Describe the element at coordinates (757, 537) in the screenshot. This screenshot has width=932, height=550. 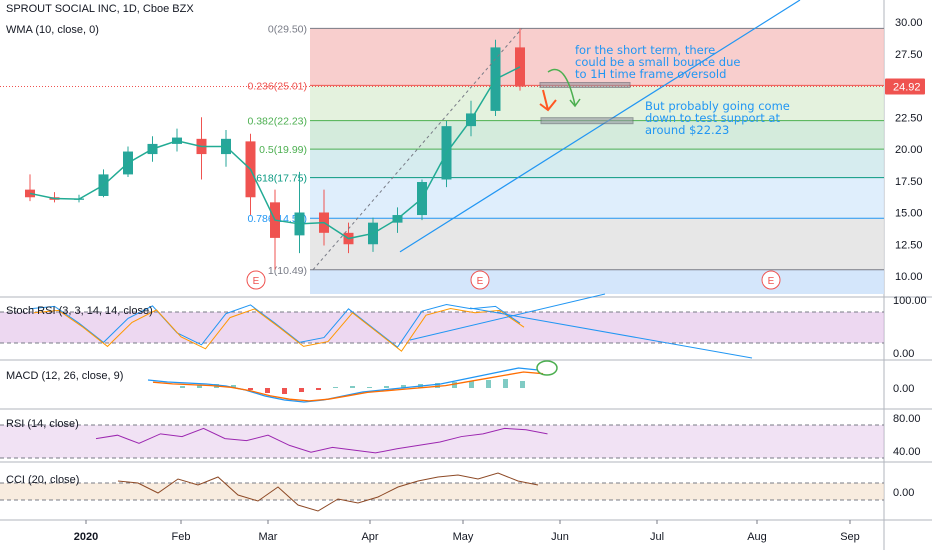
I see `time-axis-label: Aug` at that location.